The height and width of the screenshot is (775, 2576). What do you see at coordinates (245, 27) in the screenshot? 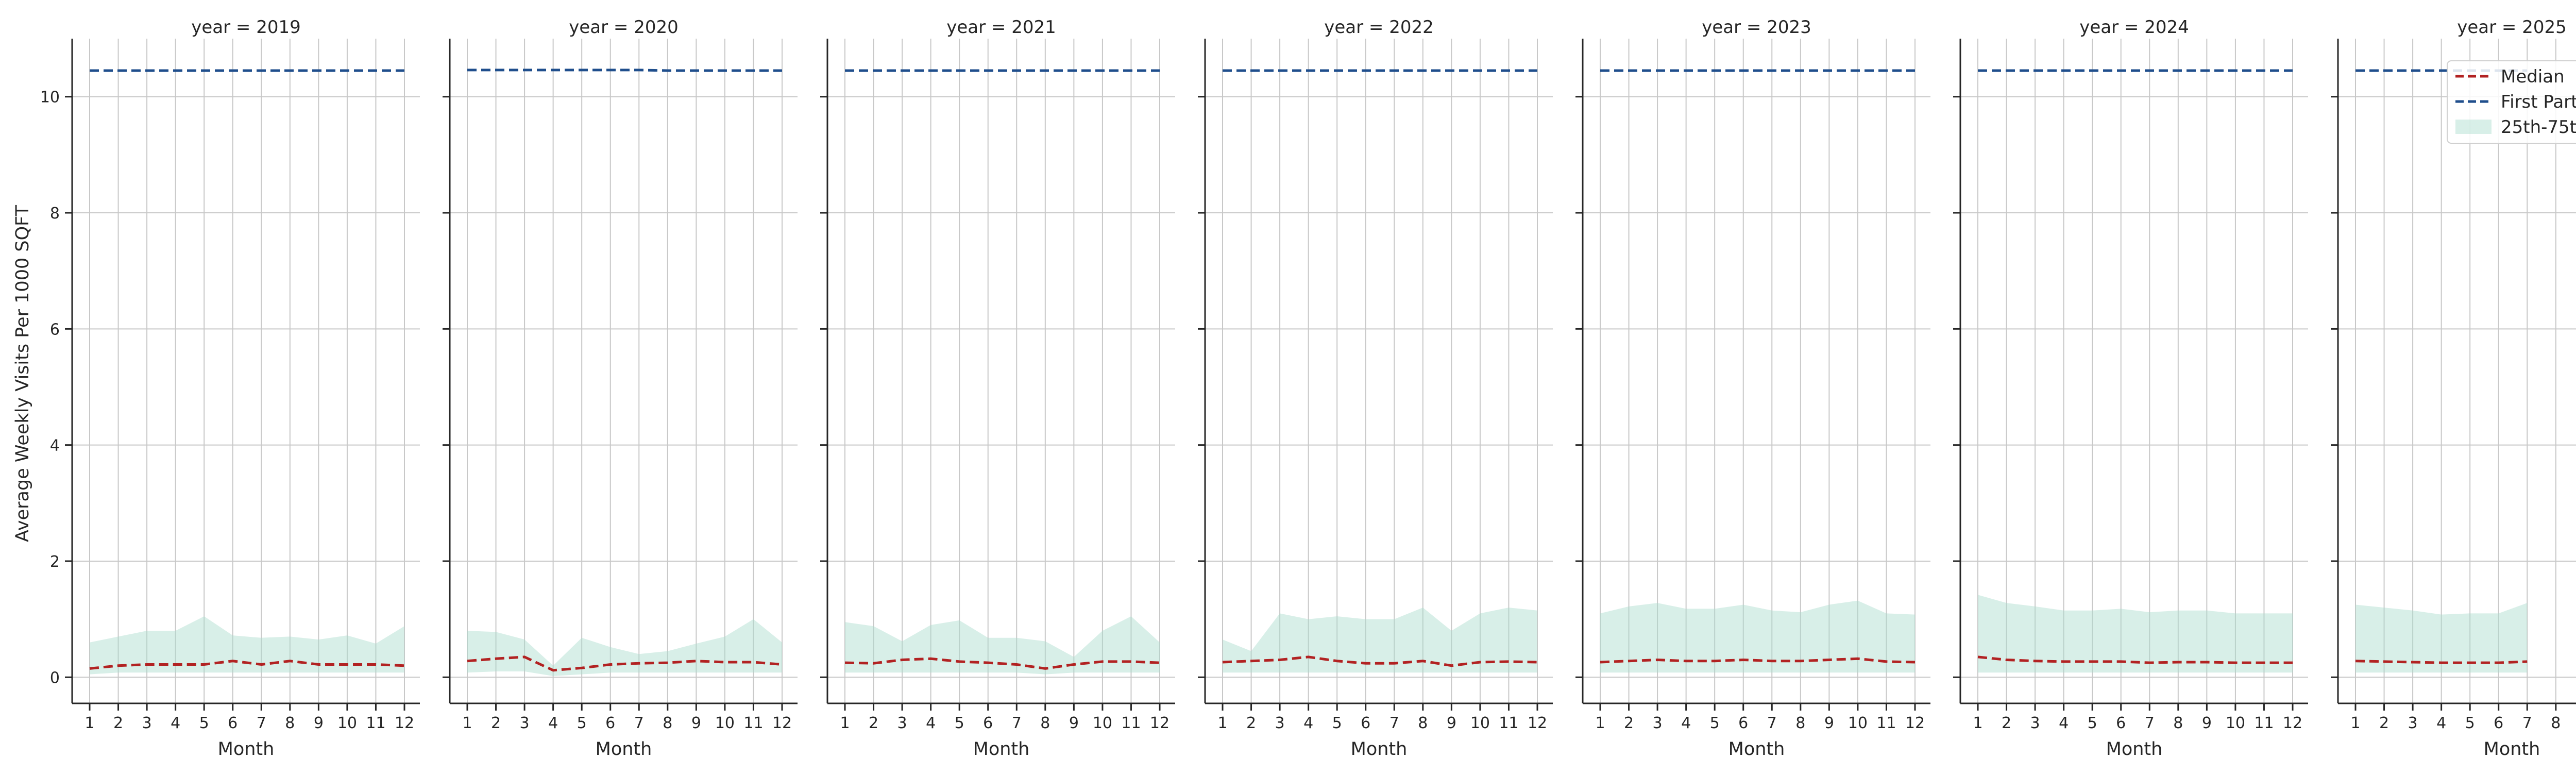
I see `facet-title: year = 2019` at bounding box center [245, 27].